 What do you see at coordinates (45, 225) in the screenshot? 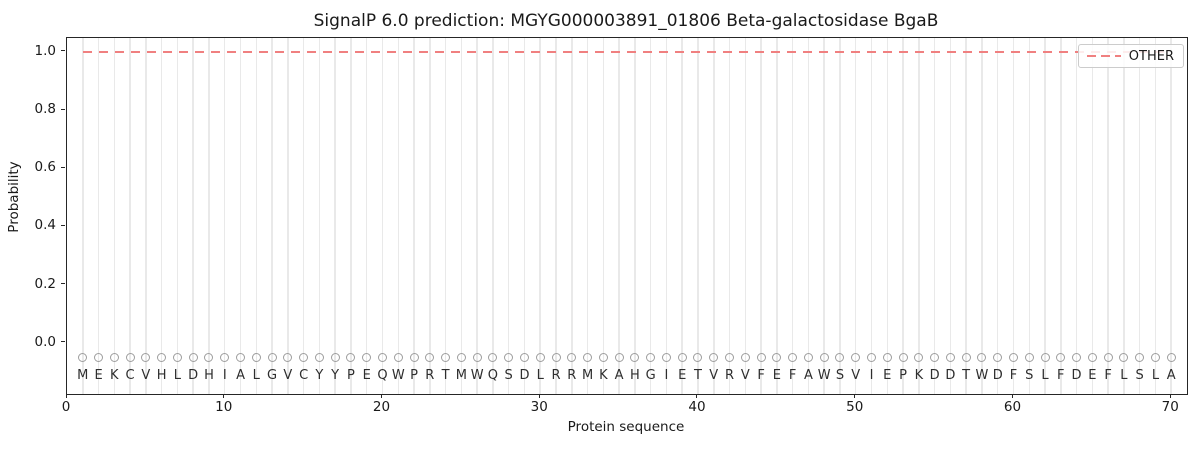
I see `y-tick-label: 0.4` at bounding box center [45, 225].